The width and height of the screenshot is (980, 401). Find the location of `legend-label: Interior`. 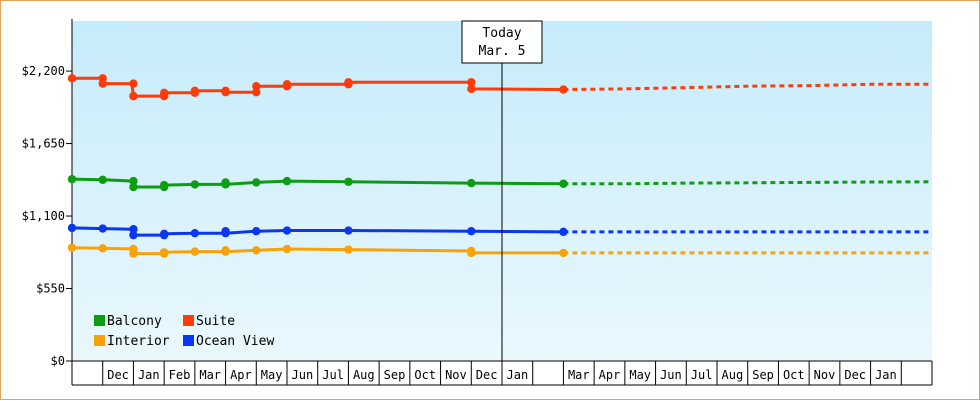

legend-label: Interior is located at coordinates (138, 341).